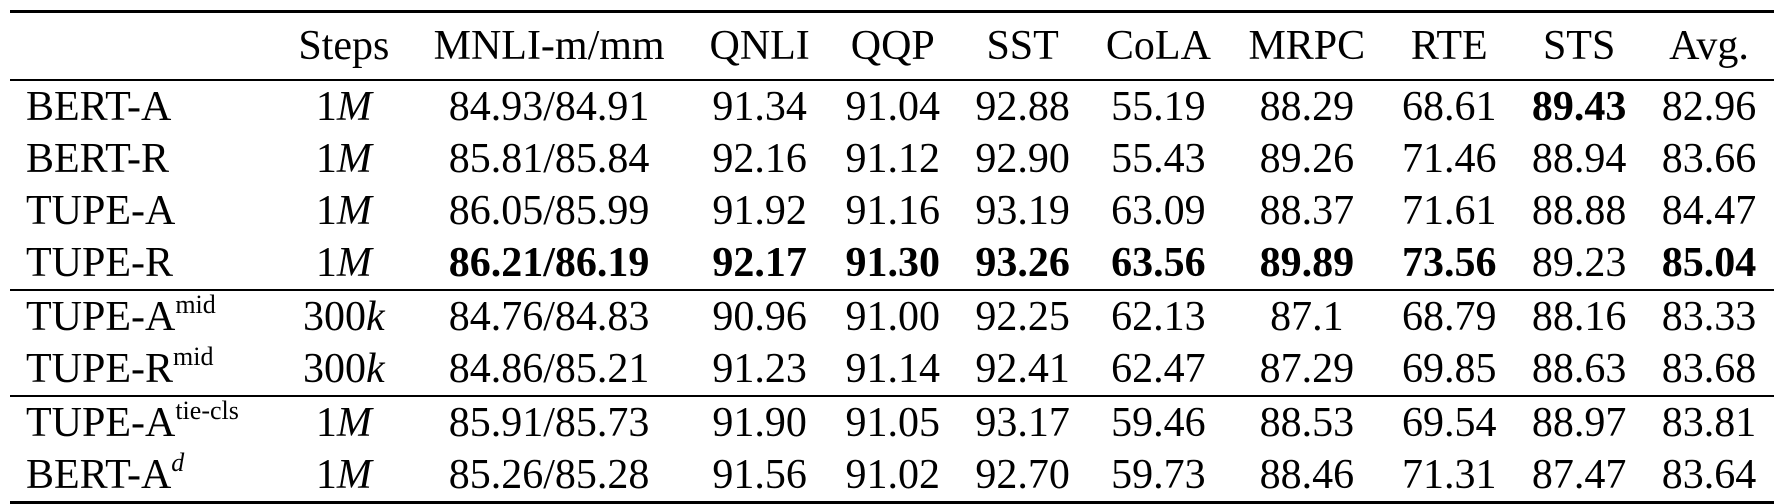 This screenshot has width=1784, height=504. I want to click on score-cell: 91.00, so click(892, 316).